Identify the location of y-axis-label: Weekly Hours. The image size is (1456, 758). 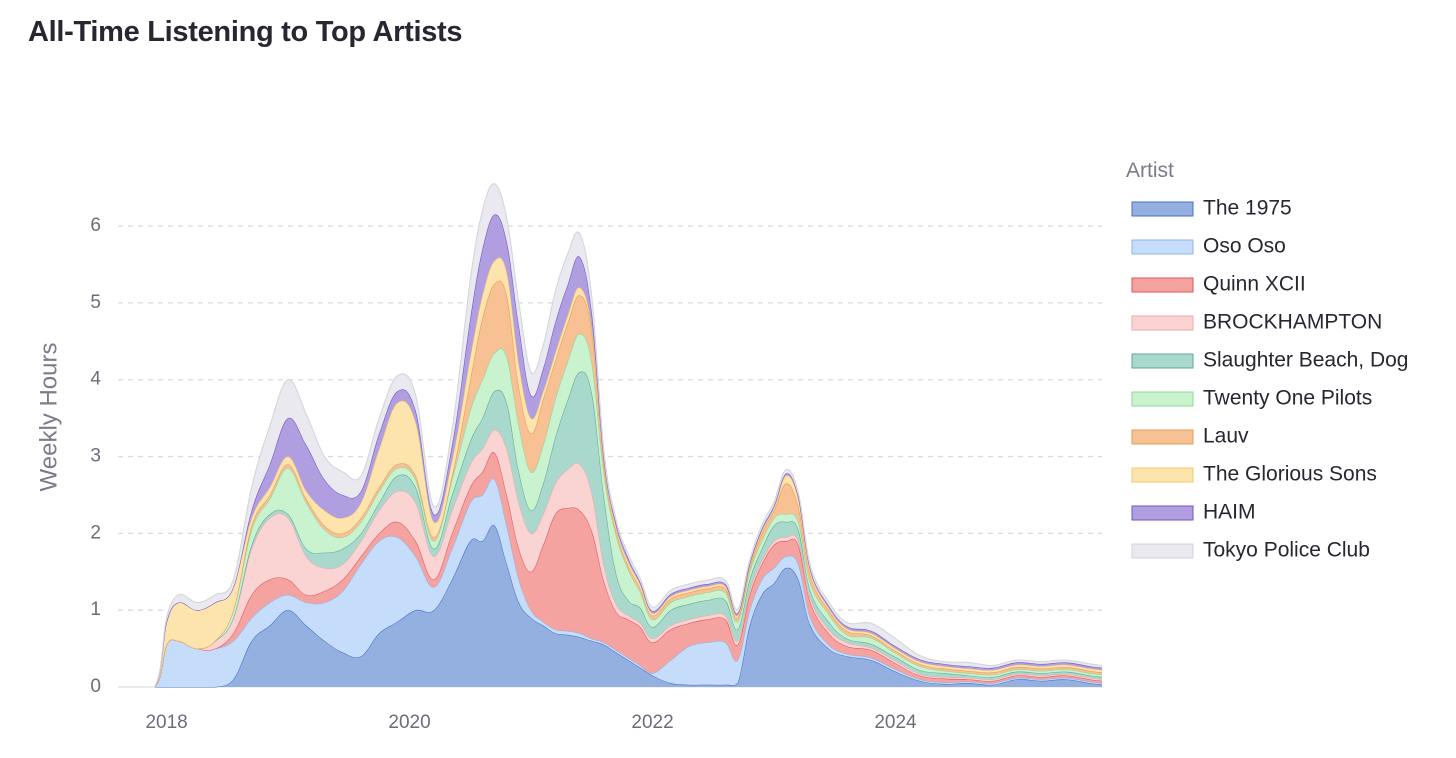
(48, 417).